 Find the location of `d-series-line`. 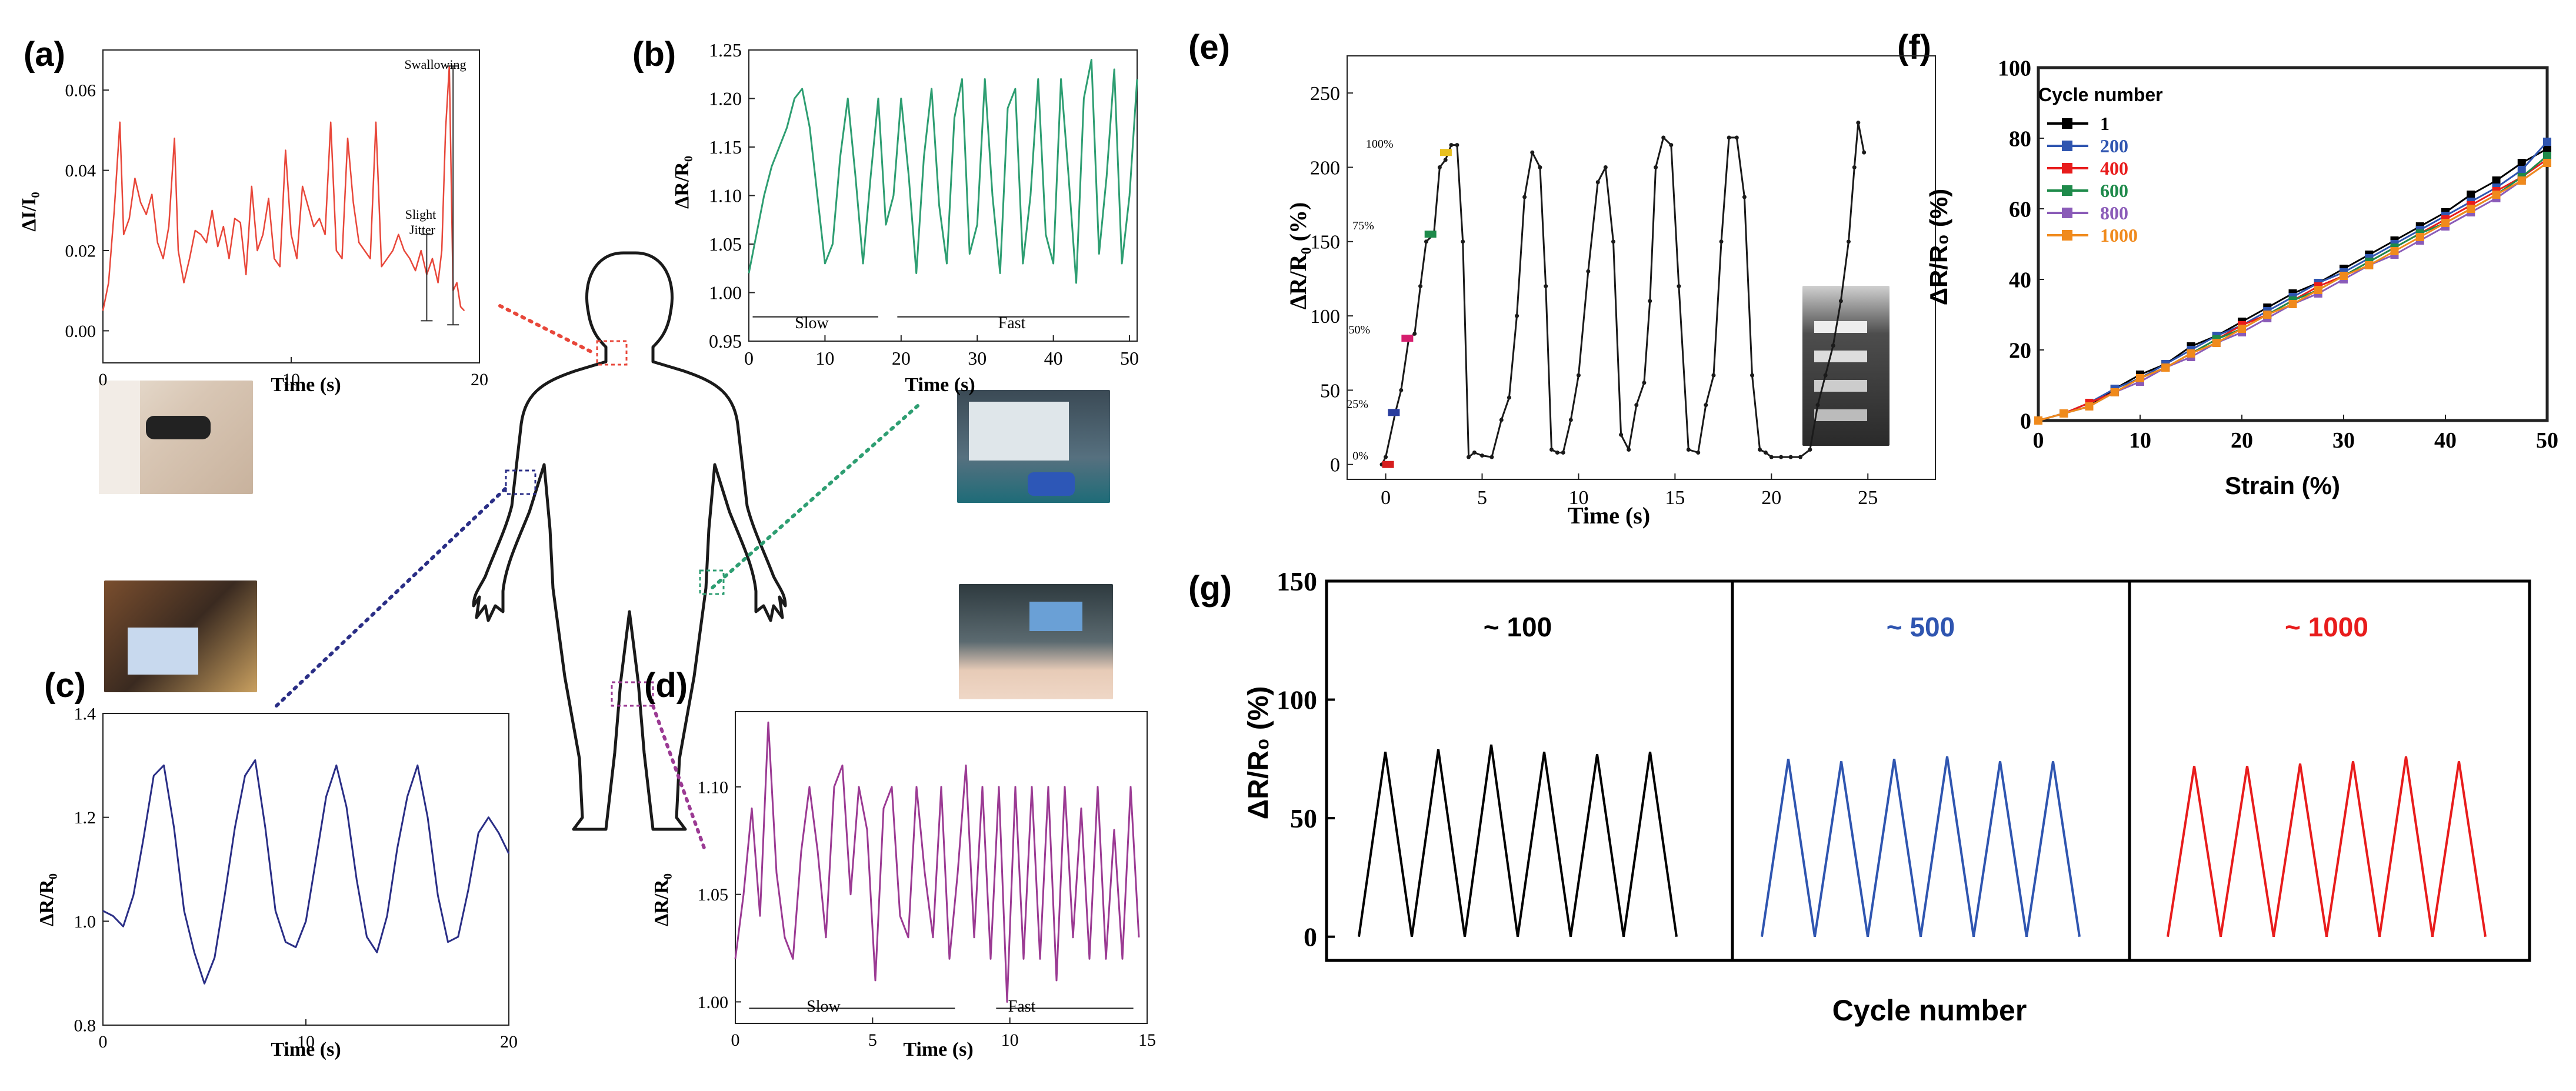

d-series-line is located at coordinates (937, 862).